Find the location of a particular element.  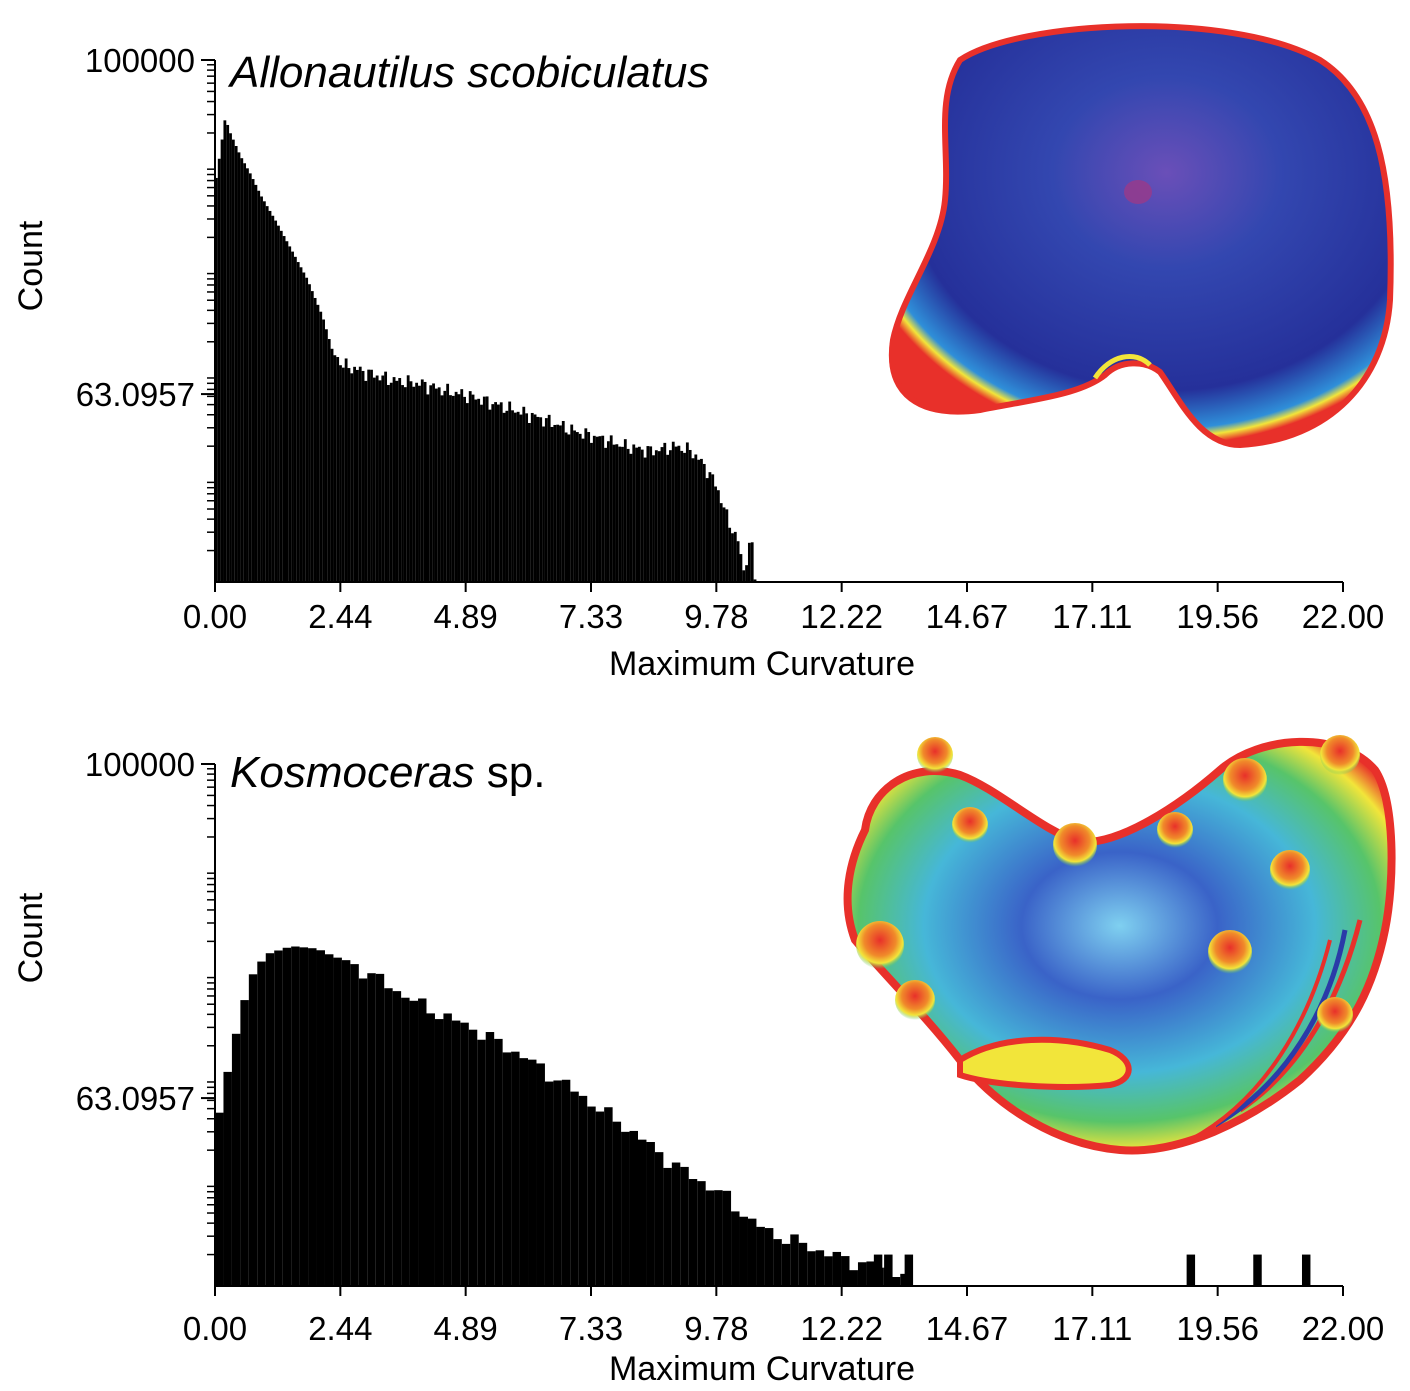

x-tick-label: 12.22 is located at coordinates (841, 616).